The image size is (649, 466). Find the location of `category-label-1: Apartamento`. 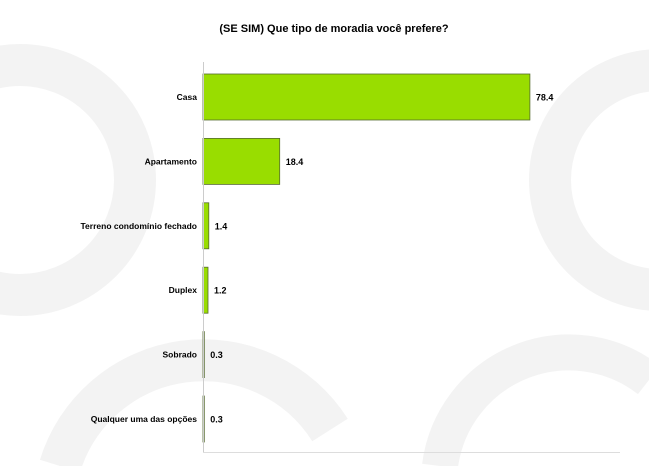

category-label-1: Apartamento is located at coordinates (171, 161).